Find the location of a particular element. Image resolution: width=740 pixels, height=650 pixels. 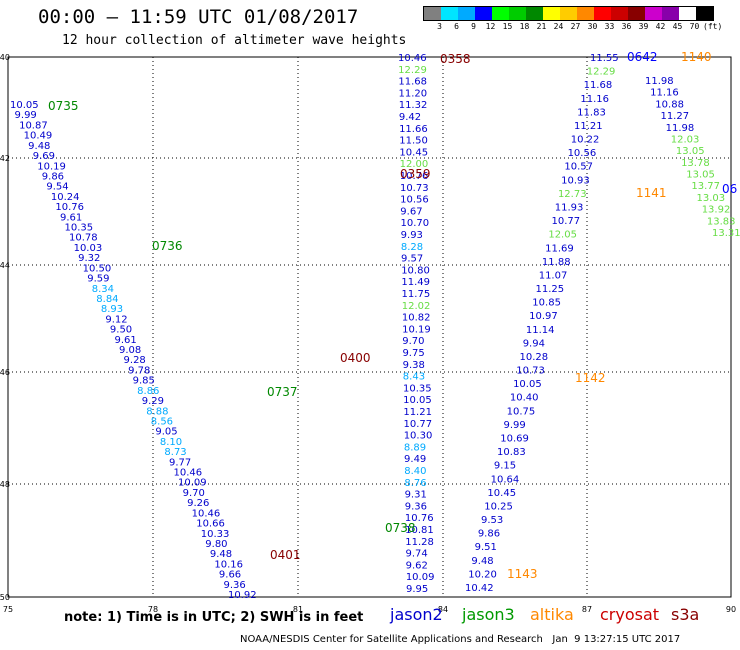

wave-height-value: 10.46 is located at coordinates (188, 473).